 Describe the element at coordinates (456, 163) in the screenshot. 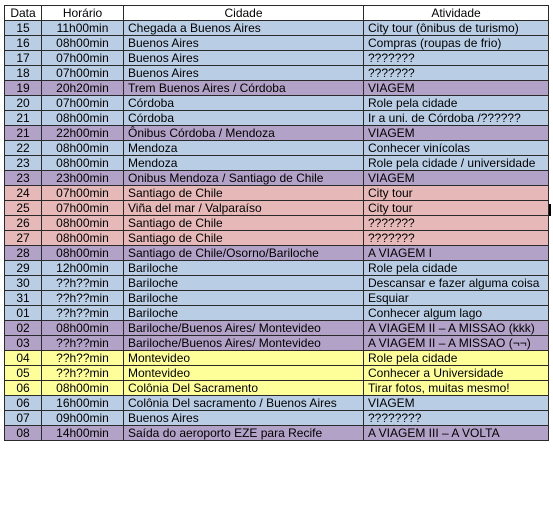

I see `cell-atividade: Role pela cidade / universidade` at that location.